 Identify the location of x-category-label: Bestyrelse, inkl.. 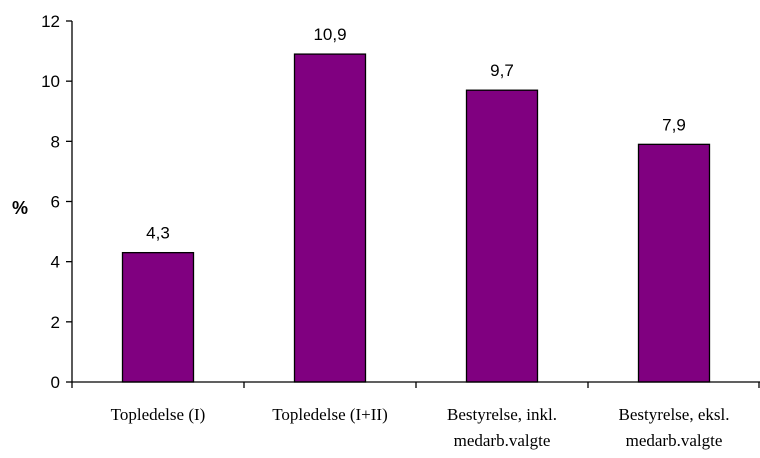
(502, 414).